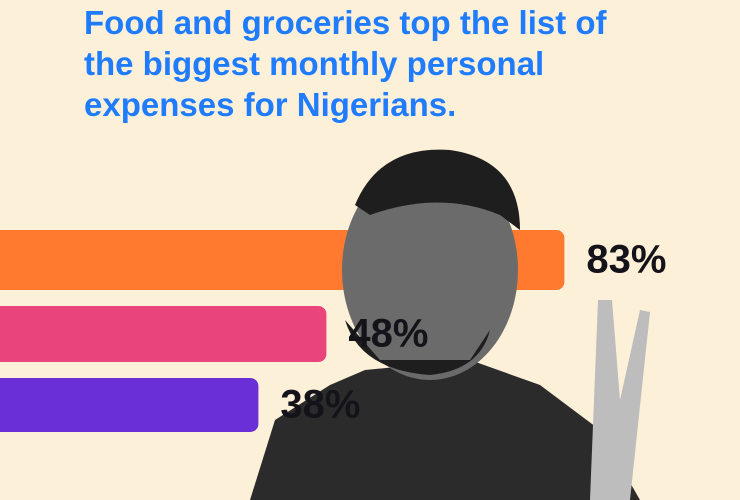 The image size is (740, 500). Describe the element at coordinates (626, 260) in the screenshot. I see `value-label: 83%` at that location.